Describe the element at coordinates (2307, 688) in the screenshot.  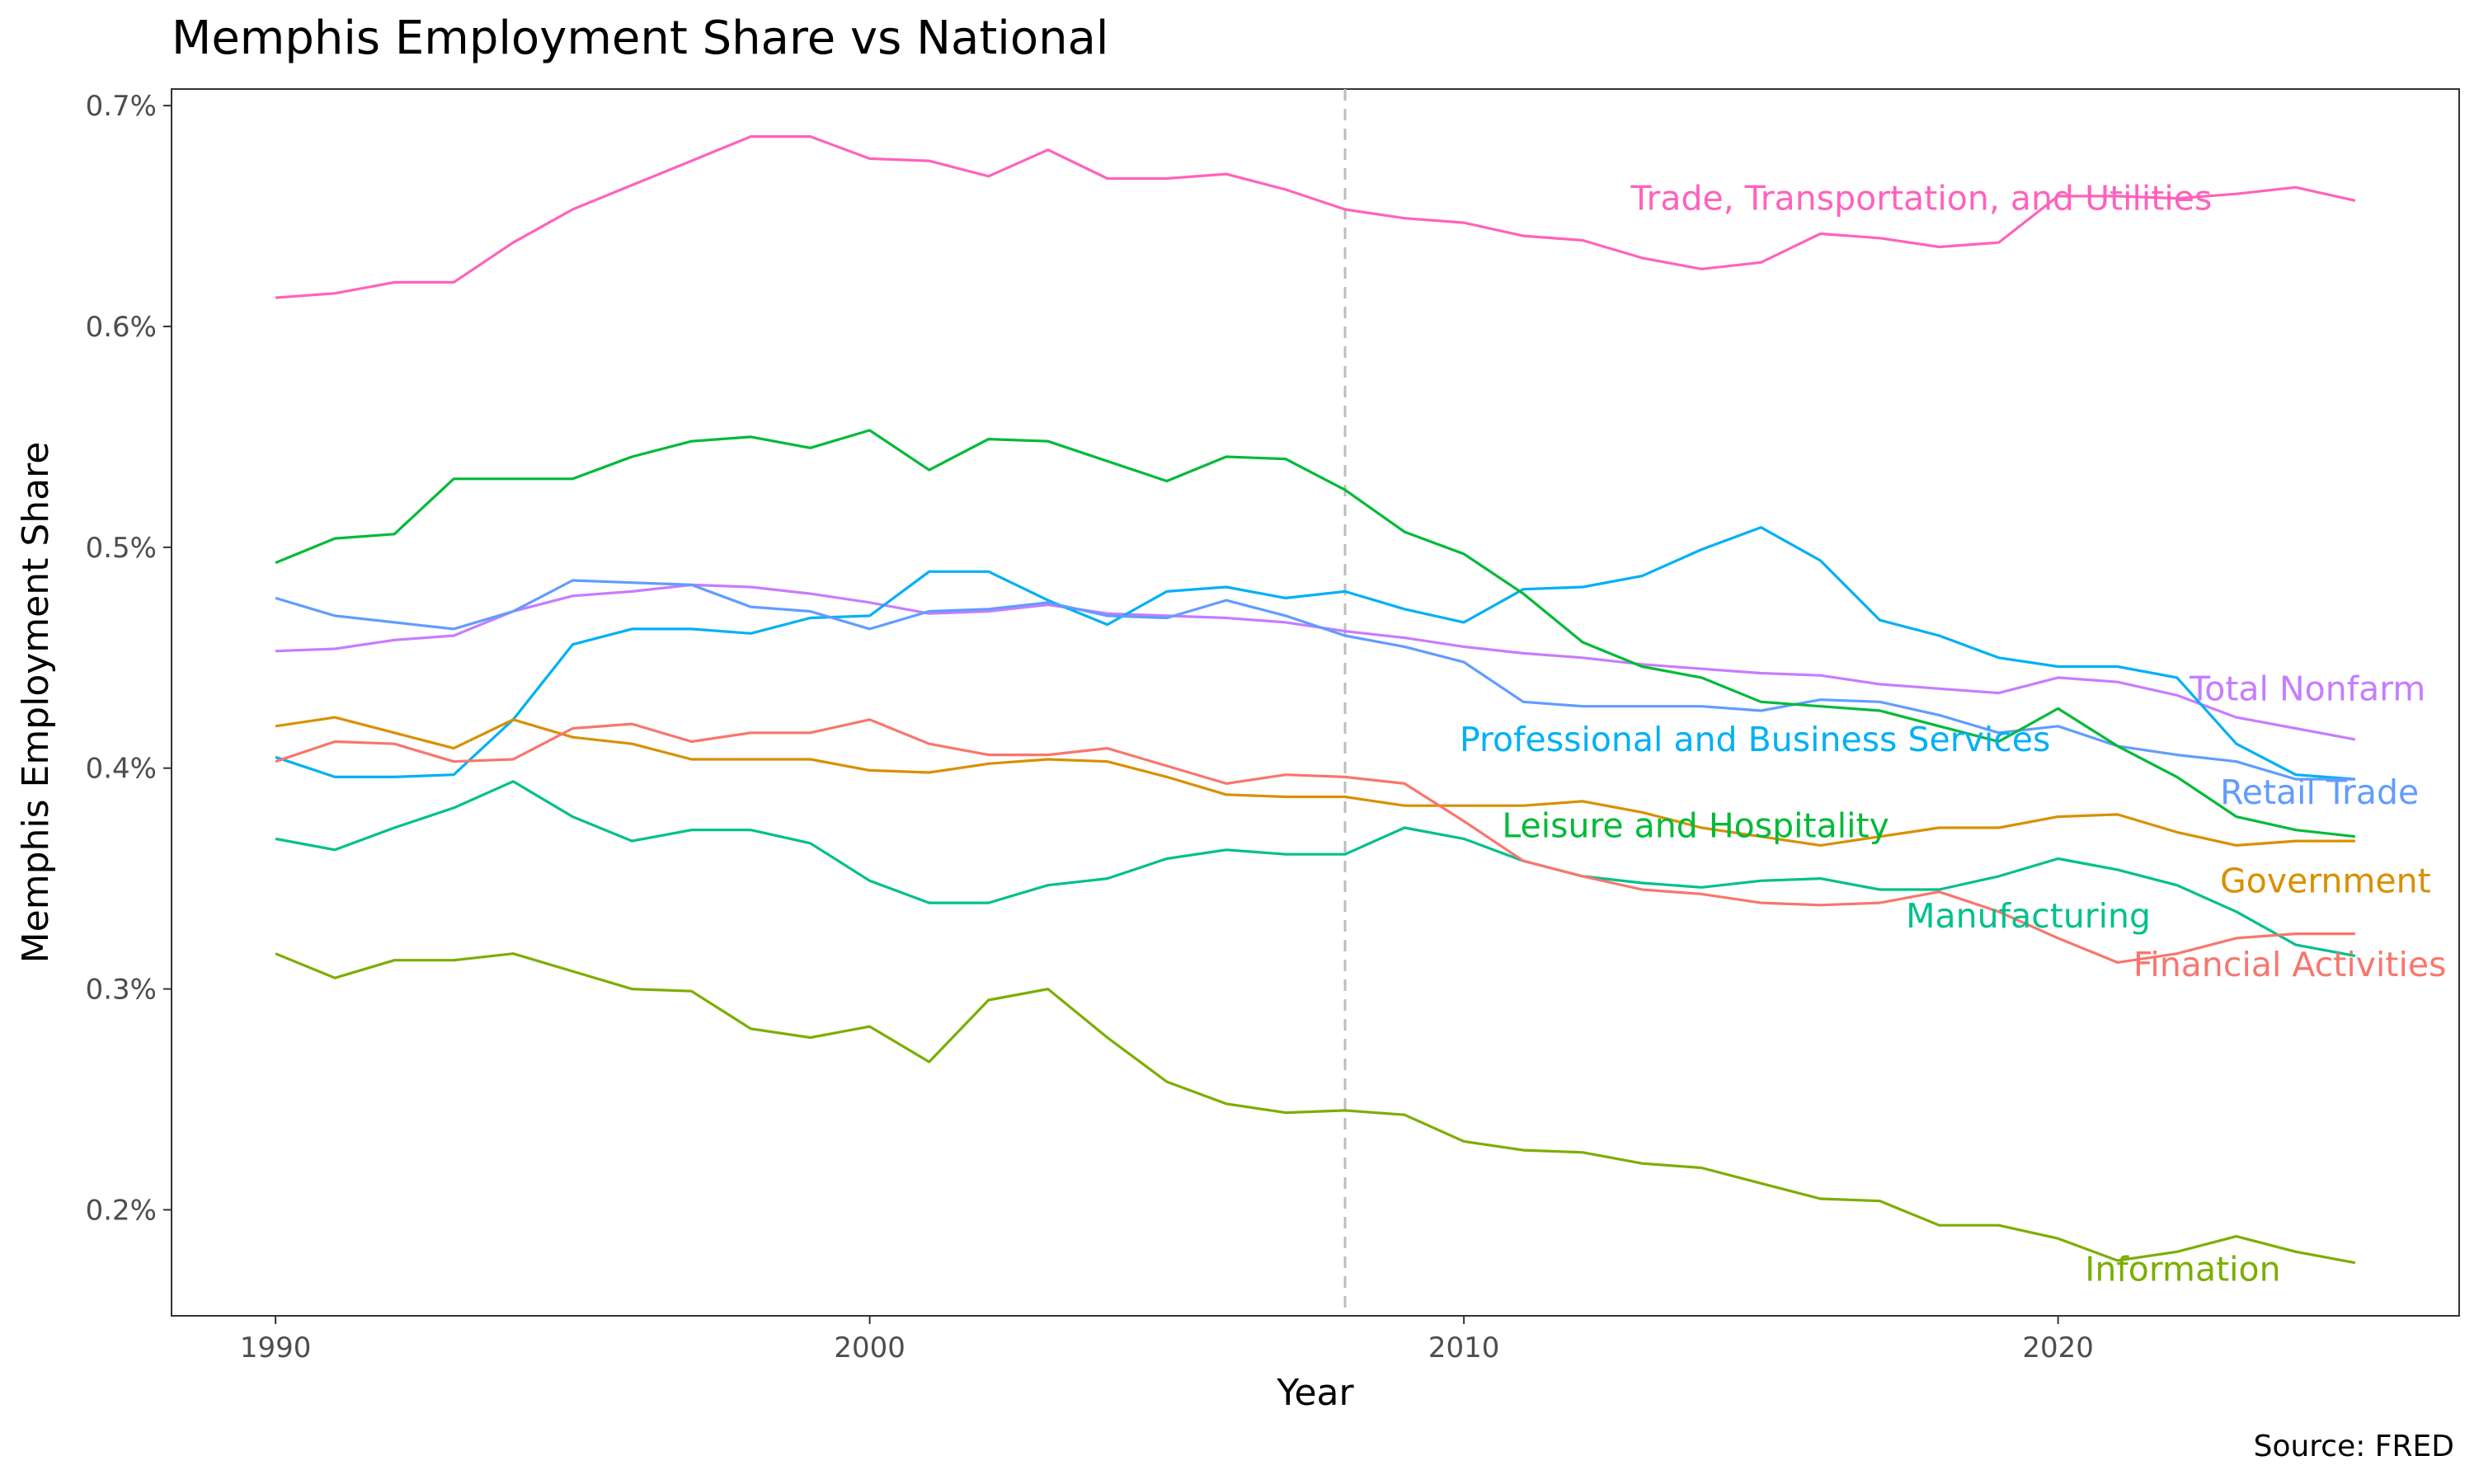
I see `series-label-total-nonfarm: Total Nonfarm` at that location.